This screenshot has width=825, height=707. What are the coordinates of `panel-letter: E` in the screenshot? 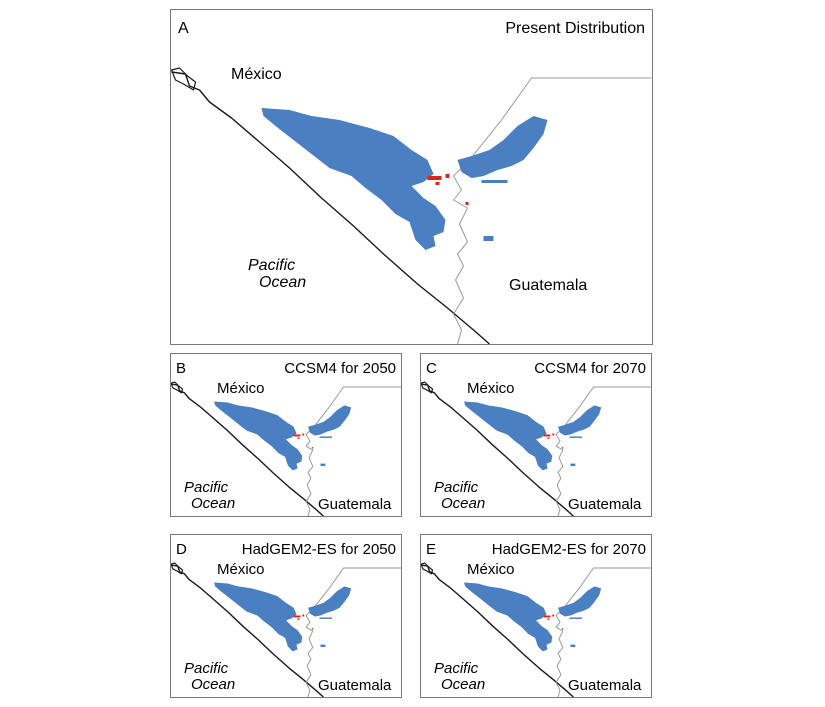 It's located at (431, 549).